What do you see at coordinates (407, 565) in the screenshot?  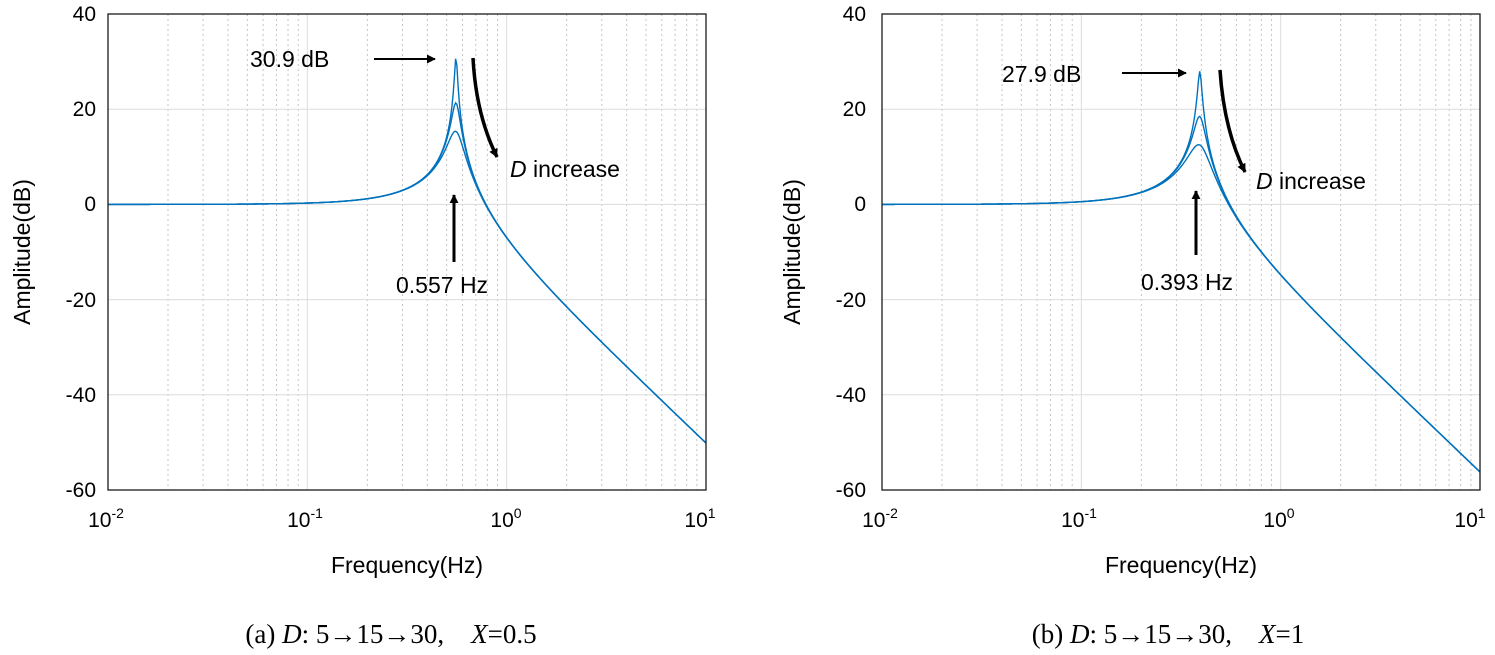 I see `panel-a-xlabel: Frequency(Hz)` at bounding box center [407, 565].